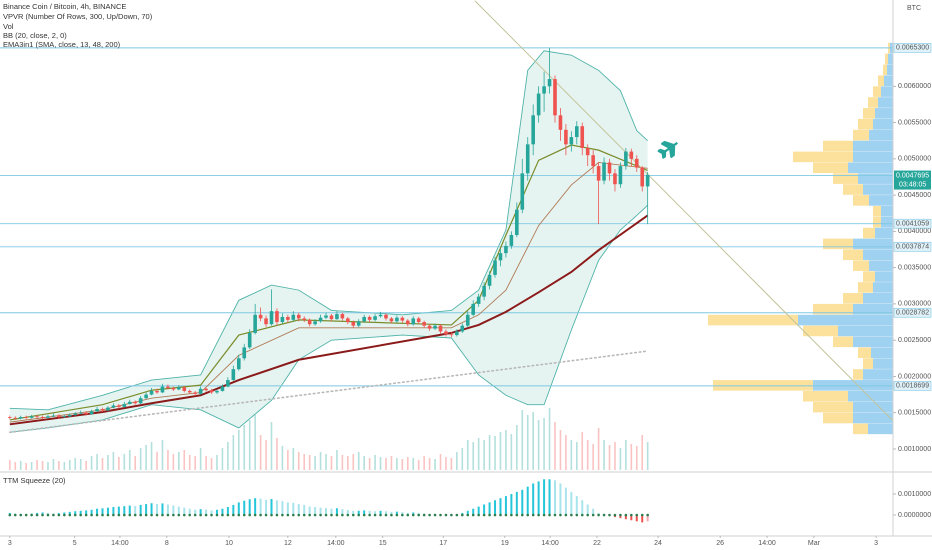 This screenshot has width=932, height=550. I want to click on airplane-icon, so click(668, 149).